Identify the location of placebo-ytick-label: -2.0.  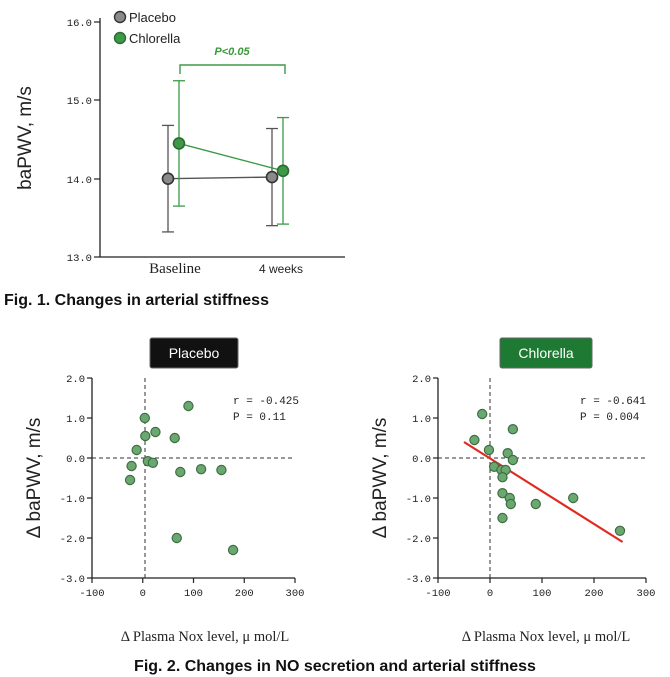
(72, 540).